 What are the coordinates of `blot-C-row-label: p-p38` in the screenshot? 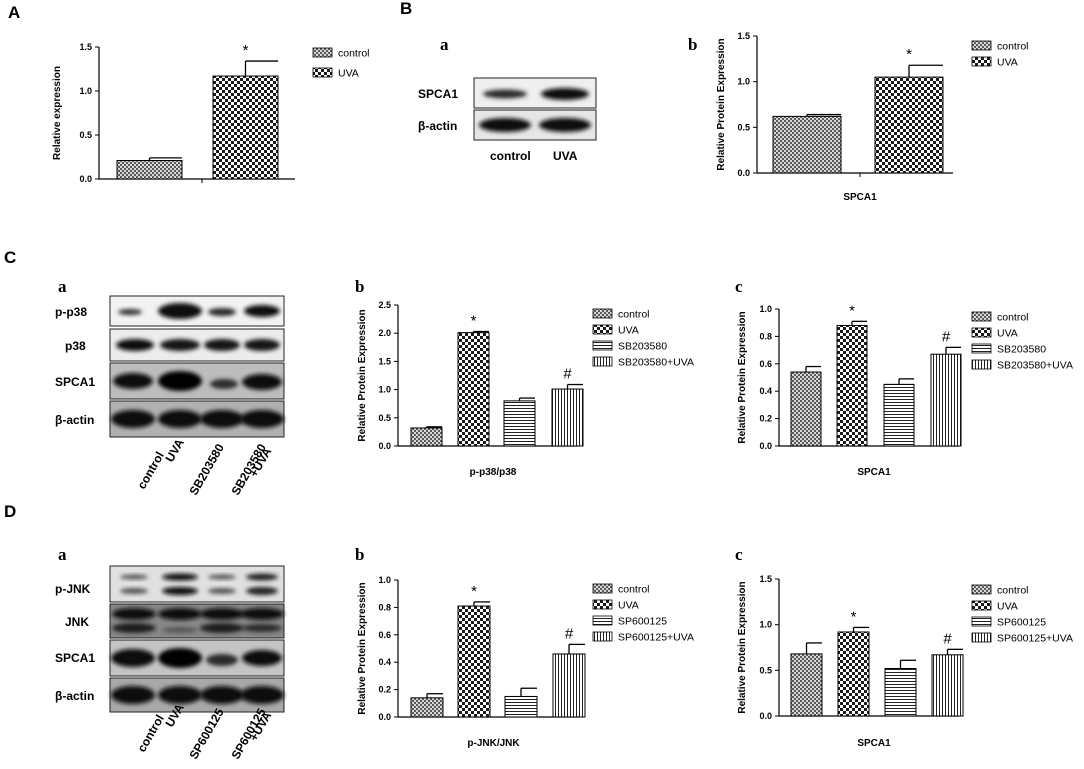 It's located at (71, 312).